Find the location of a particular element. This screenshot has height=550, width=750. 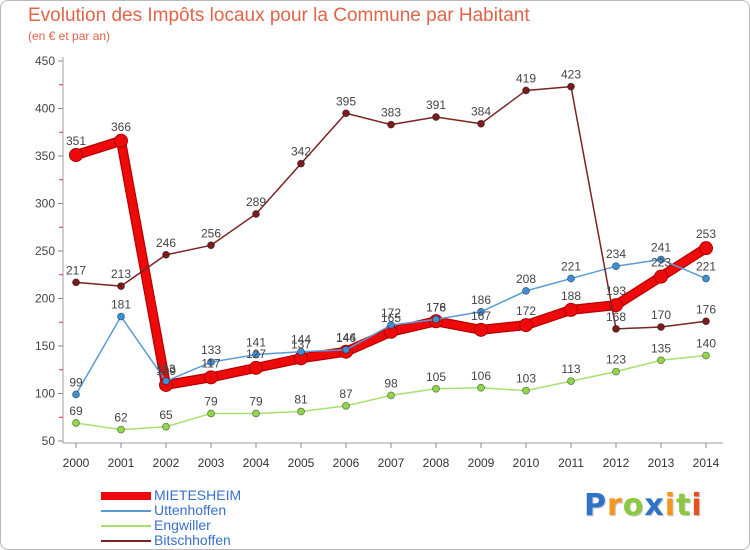

y-tick-label: 300 is located at coordinates (45, 204).